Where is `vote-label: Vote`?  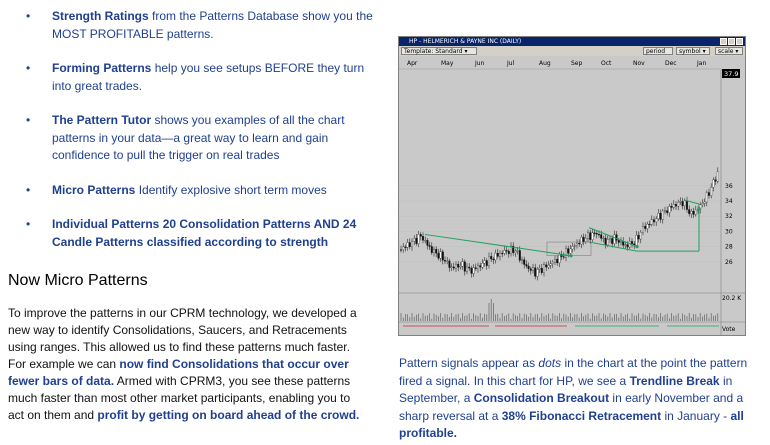
vote-label: Vote is located at coordinates (729, 329).